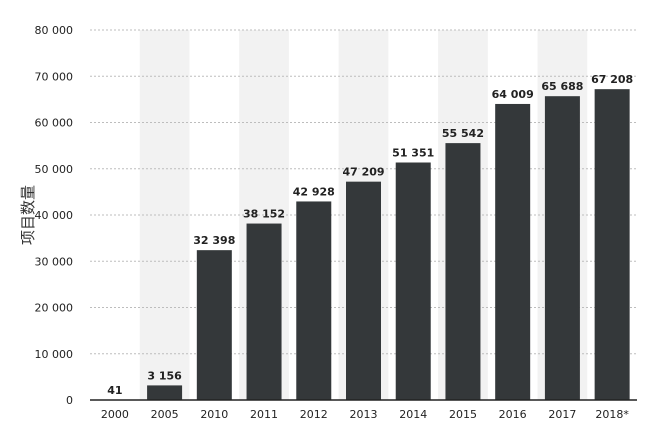  What do you see at coordinates (54, 308) in the screenshot?
I see `y-tick-label-20000: 20 000` at bounding box center [54, 308].